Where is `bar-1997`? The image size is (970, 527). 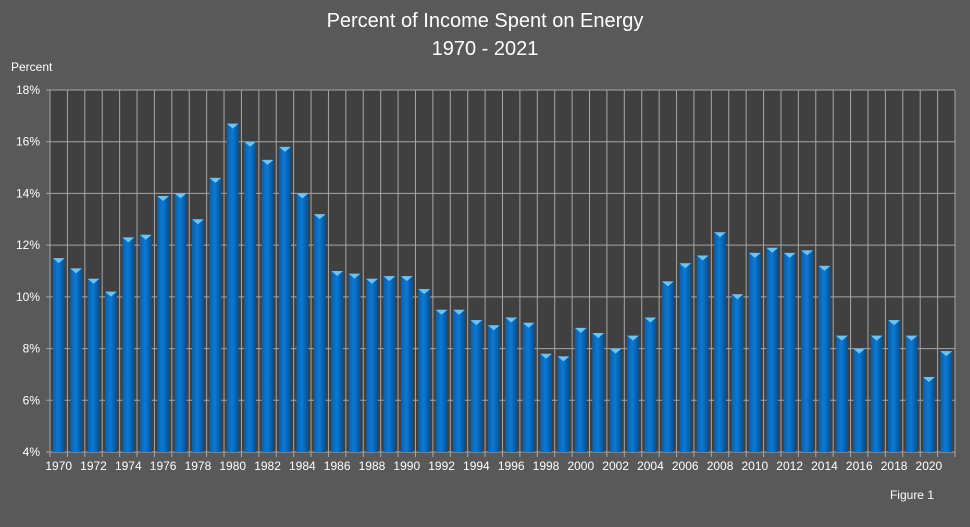
bar-1997 is located at coordinates (528, 387).